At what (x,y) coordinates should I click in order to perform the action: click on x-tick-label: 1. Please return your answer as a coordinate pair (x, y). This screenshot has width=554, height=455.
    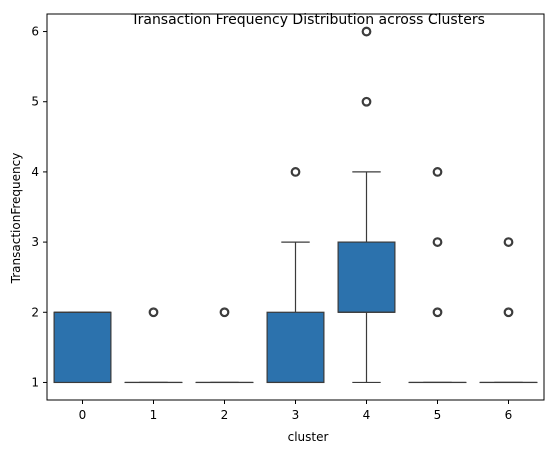
    Looking at the image, I should click on (154, 415).